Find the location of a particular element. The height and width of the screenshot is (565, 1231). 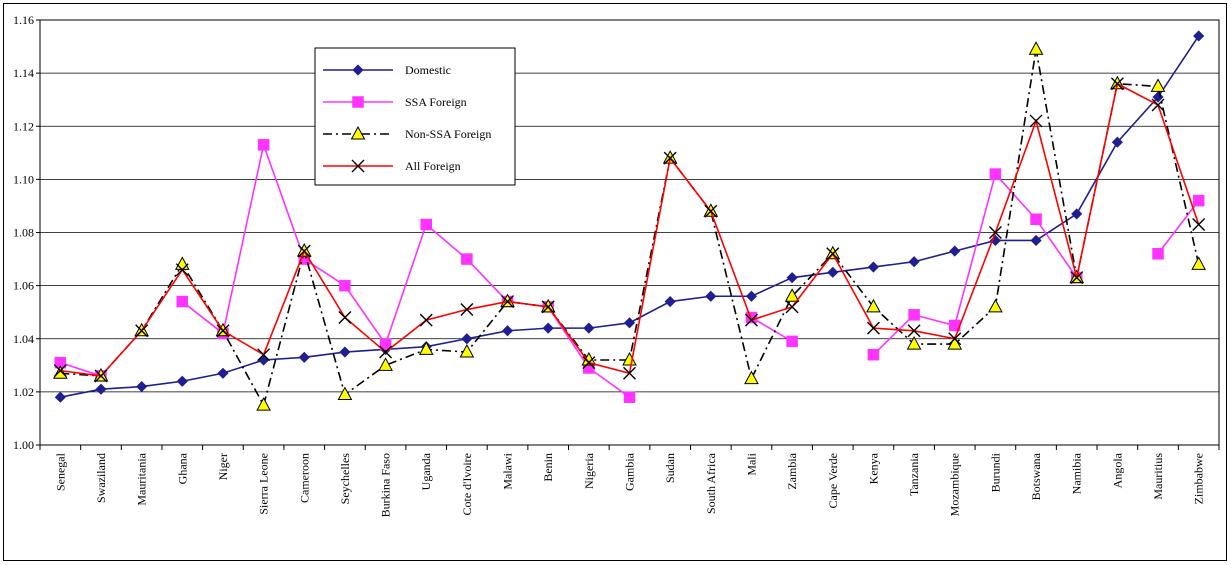

legend-label: Domestic is located at coordinates (428, 70).